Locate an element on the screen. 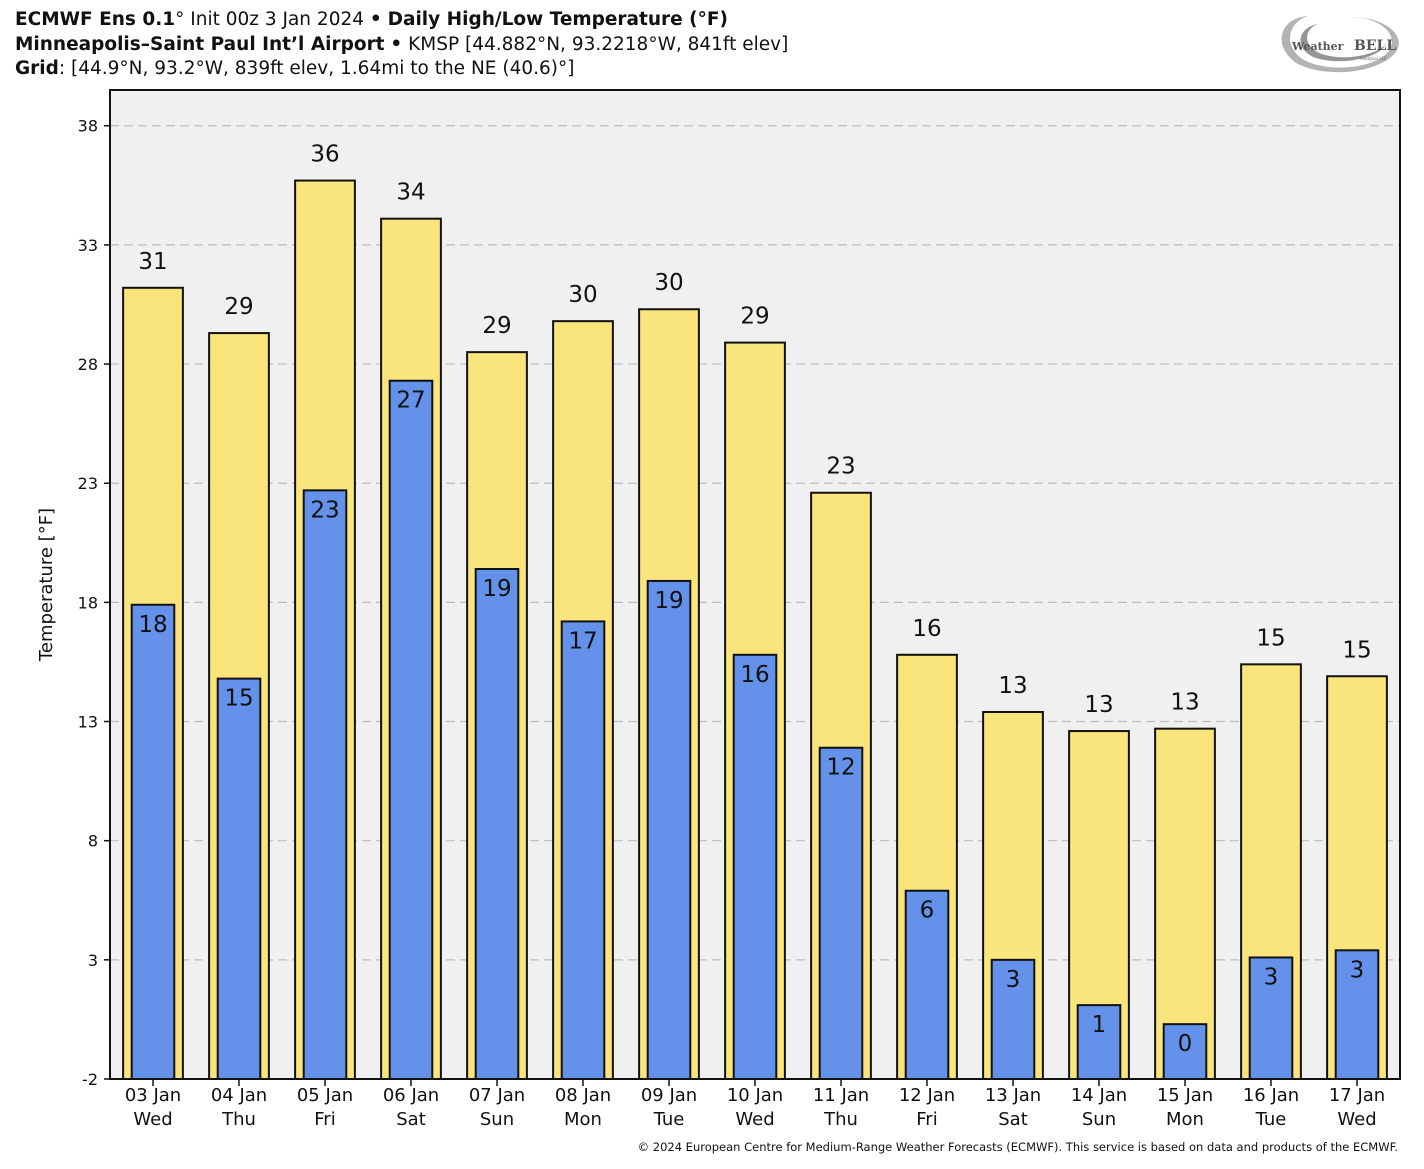 This screenshot has height=1169, width=1424. y-tick-label: 28 is located at coordinates (88, 364).